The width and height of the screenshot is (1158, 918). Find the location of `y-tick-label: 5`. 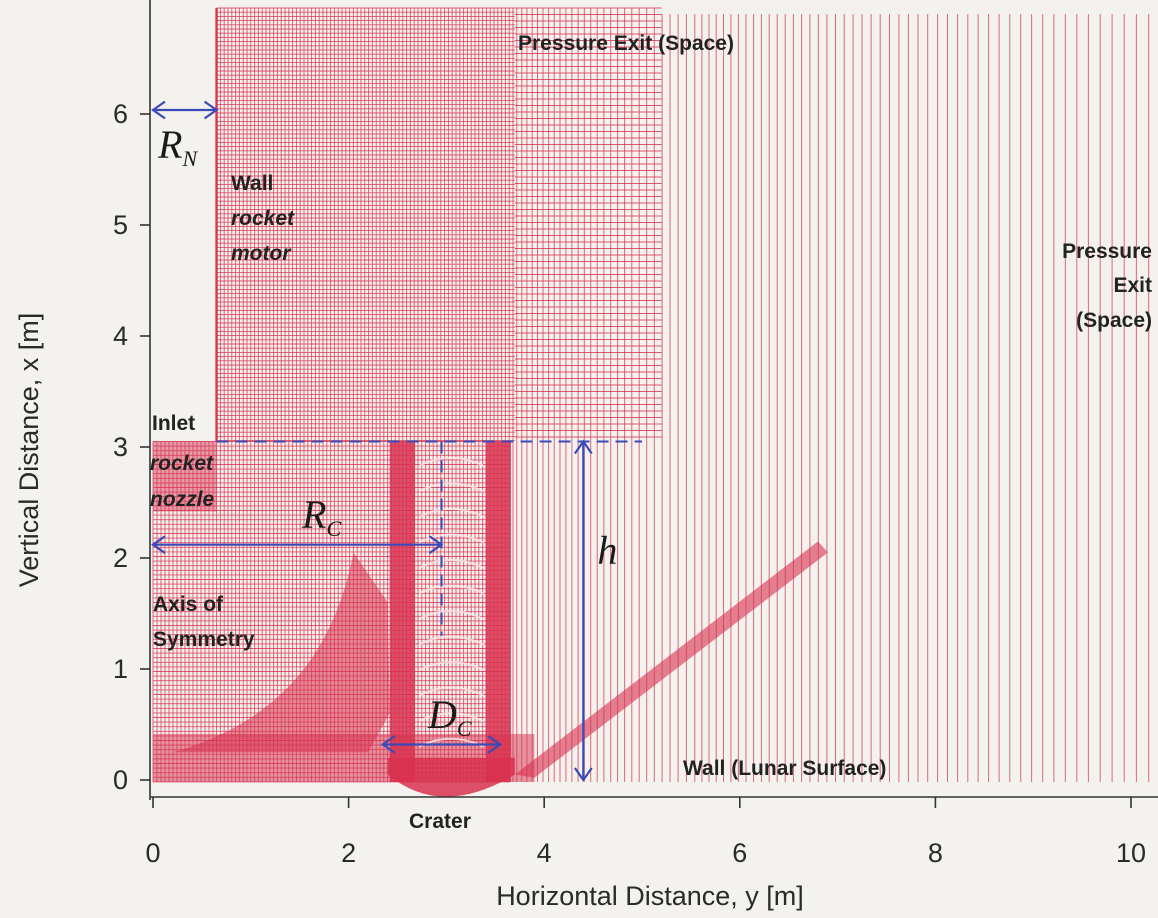

y-tick-label: 5 is located at coordinates (120, 225).